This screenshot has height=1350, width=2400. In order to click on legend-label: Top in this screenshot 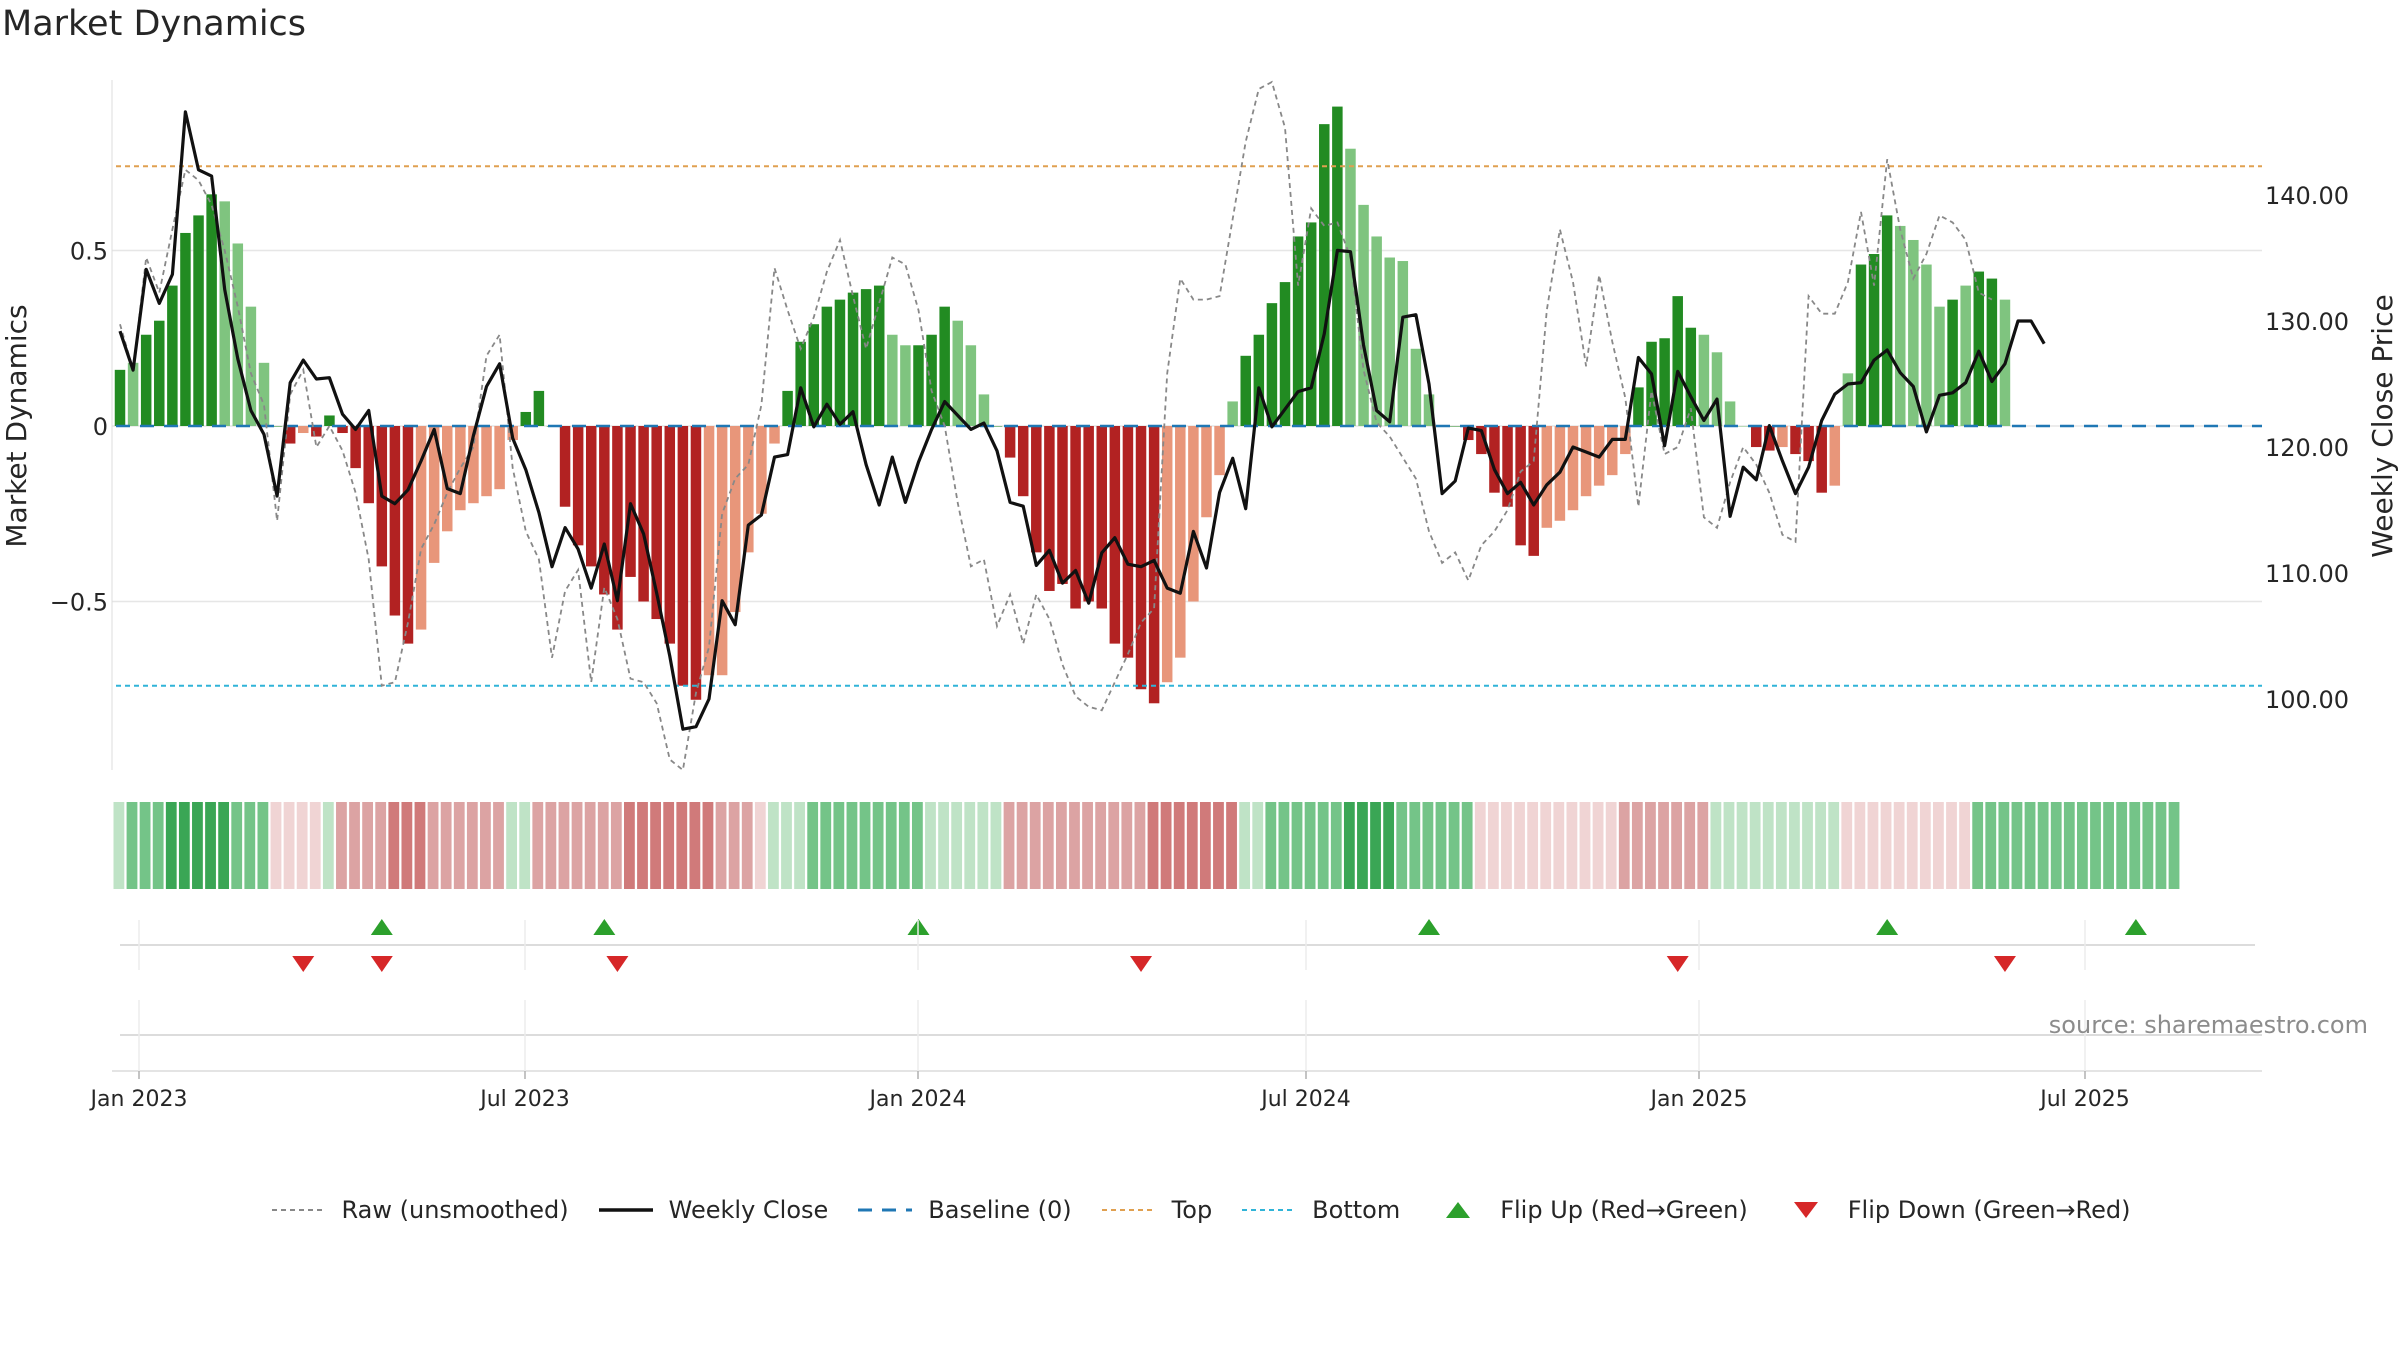, I will do `click(1192, 1210)`.